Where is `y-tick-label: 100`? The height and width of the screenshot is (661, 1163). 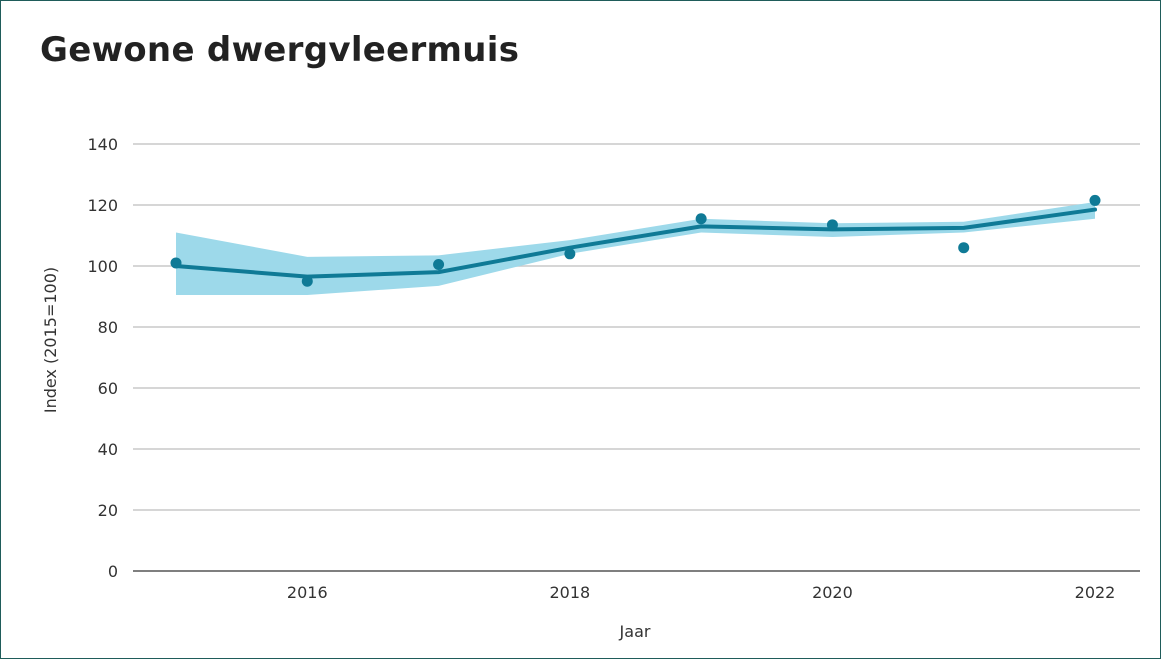
y-tick-label: 100 is located at coordinates (102, 266).